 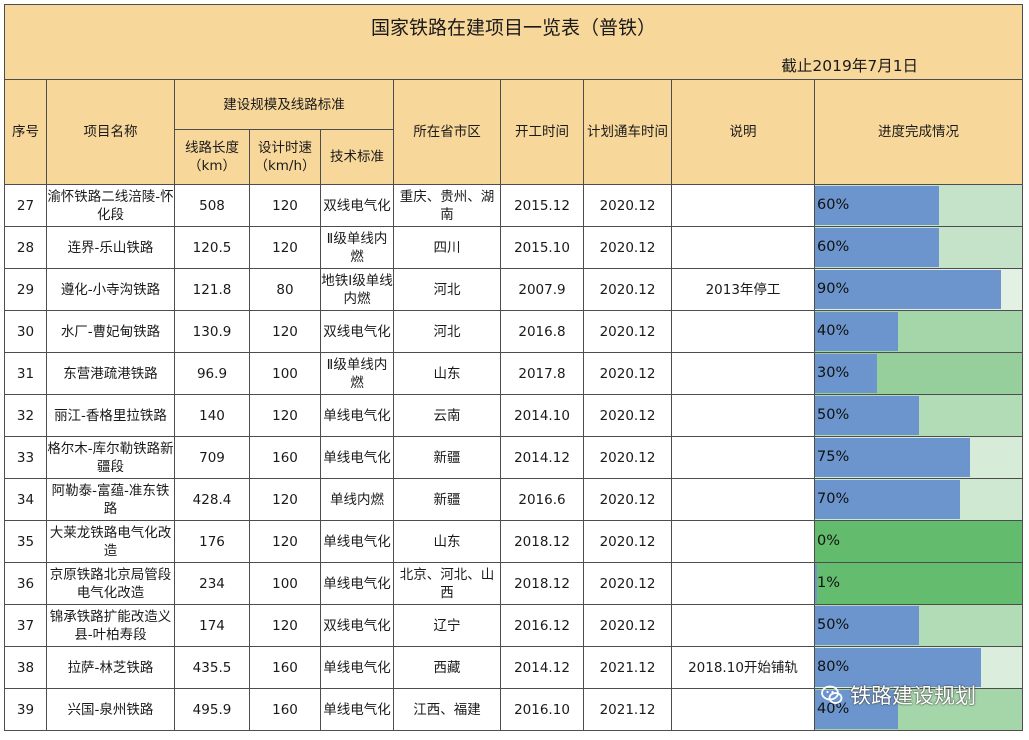 What do you see at coordinates (542, 373) in the screenshot?
I see `cell-start: 2017.8` at bounding box center [542, 373].